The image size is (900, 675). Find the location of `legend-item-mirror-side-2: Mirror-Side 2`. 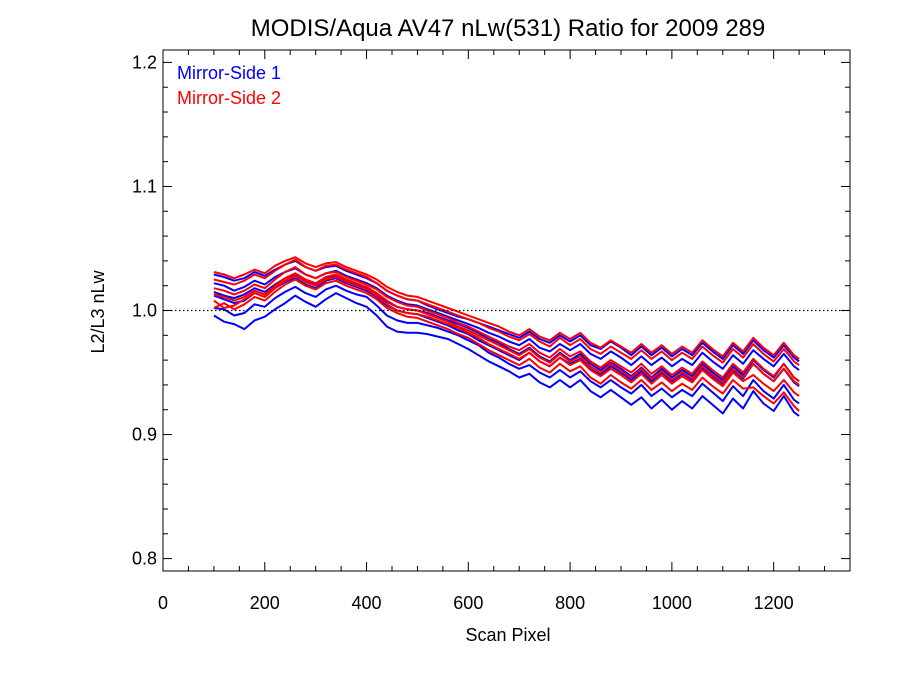

legend-item-mirror-side-2: Mirror-Side 2 is located at coordinates (229, 98).